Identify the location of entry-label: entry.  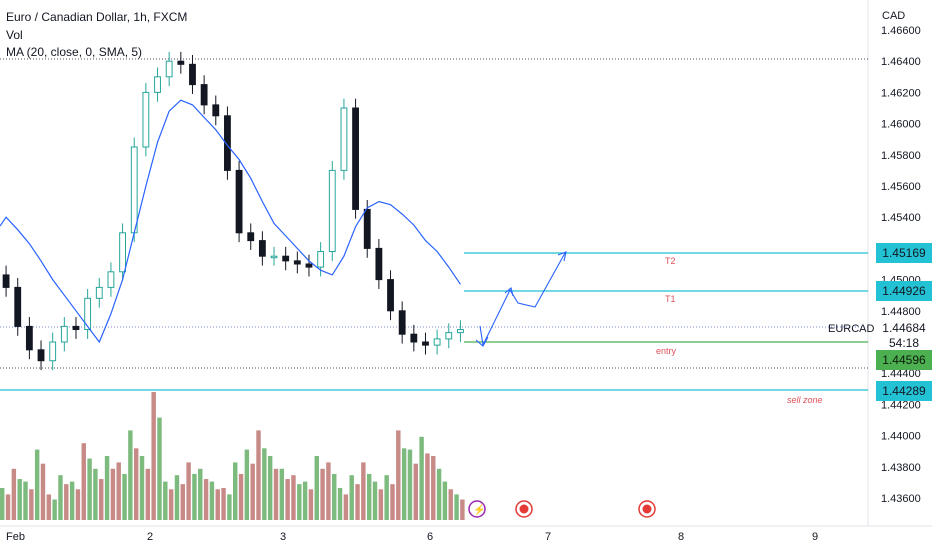
(666, 351).